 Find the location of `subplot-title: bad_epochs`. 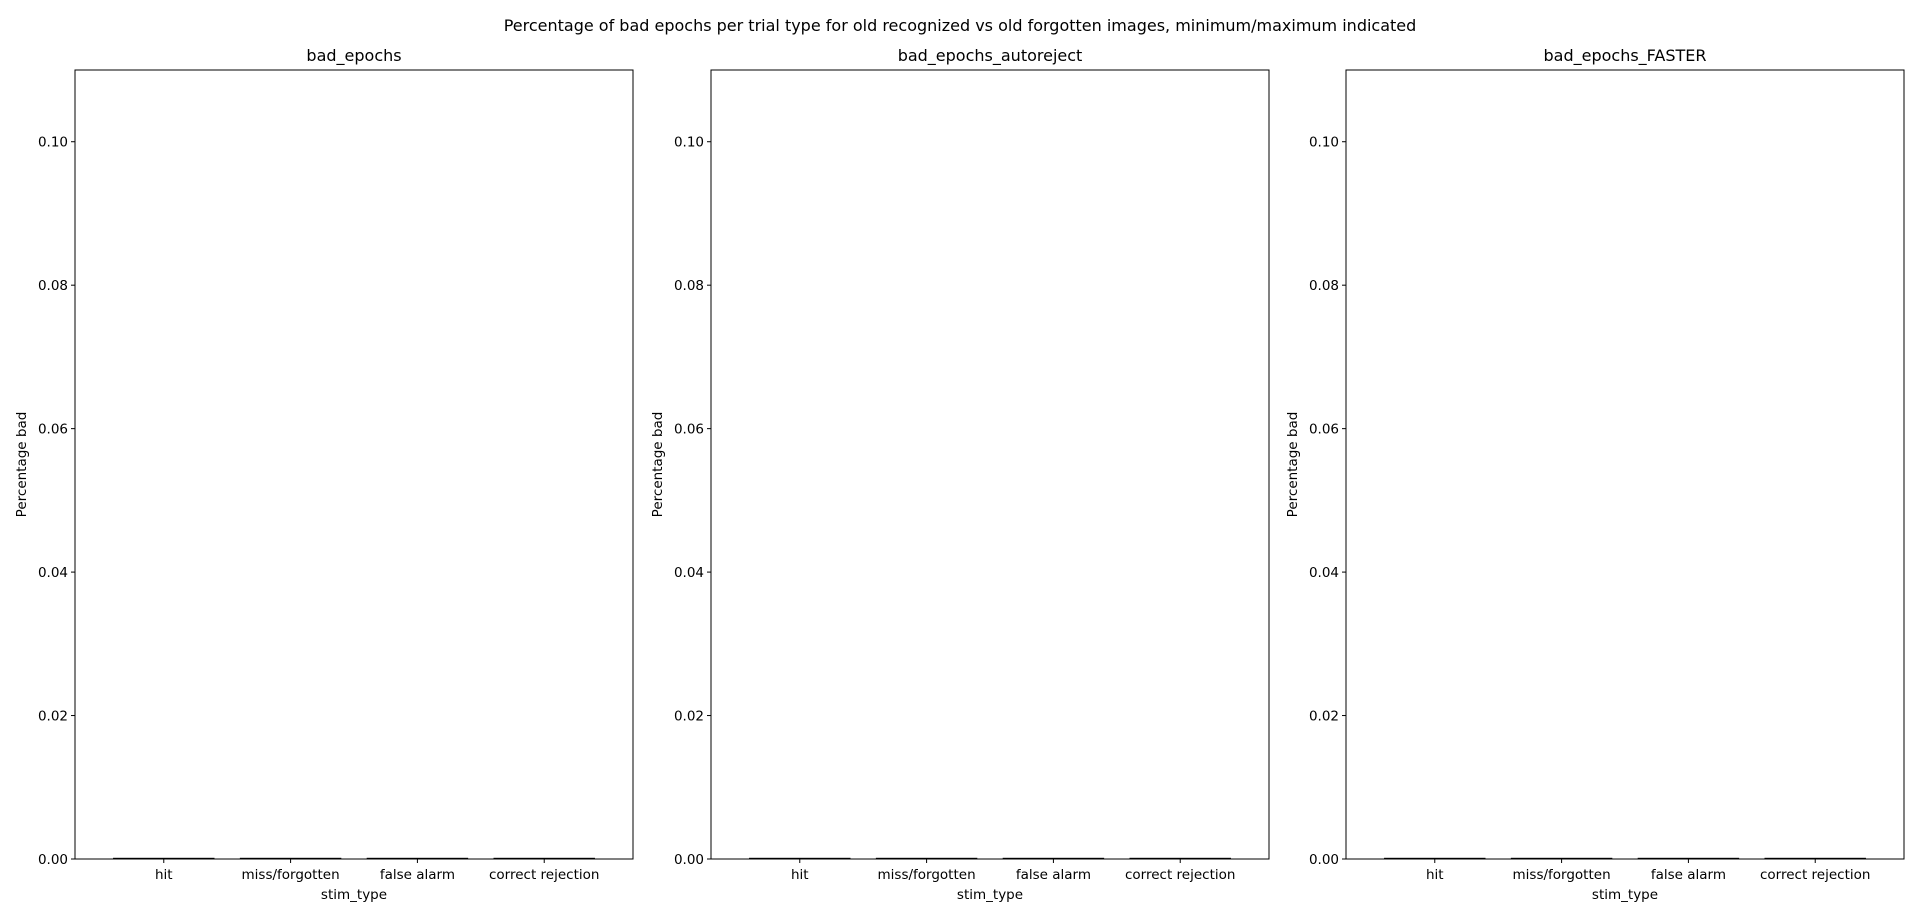

subplot-title: bad_epochs is located at coordinates (353, 56).